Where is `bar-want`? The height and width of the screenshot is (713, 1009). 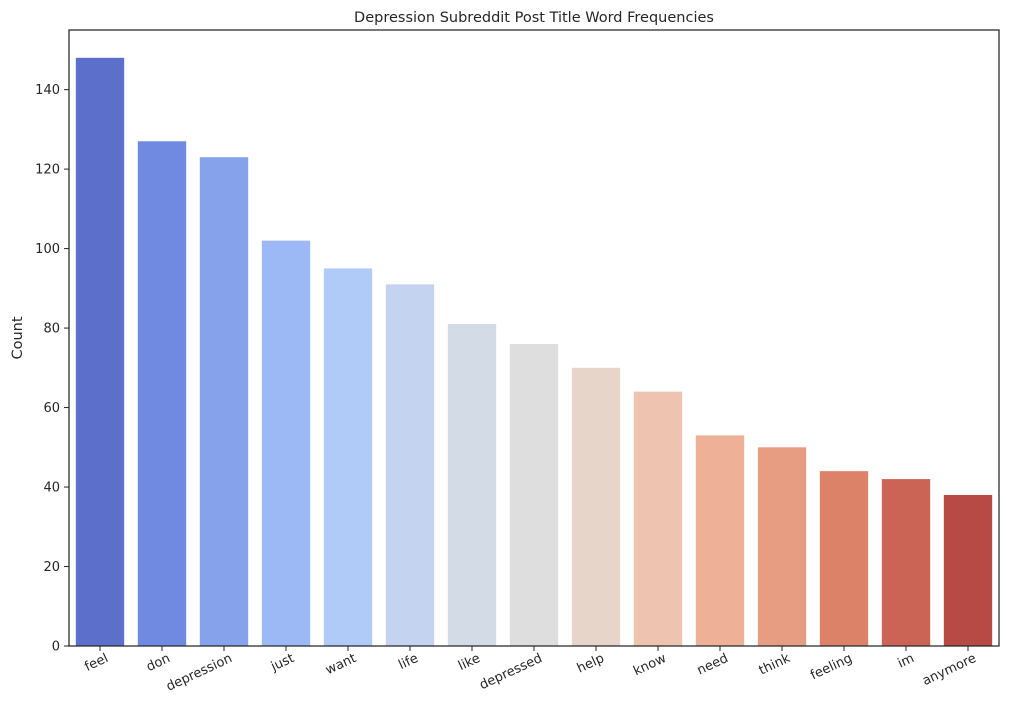
bar-want is located at coordinates (348, 457).